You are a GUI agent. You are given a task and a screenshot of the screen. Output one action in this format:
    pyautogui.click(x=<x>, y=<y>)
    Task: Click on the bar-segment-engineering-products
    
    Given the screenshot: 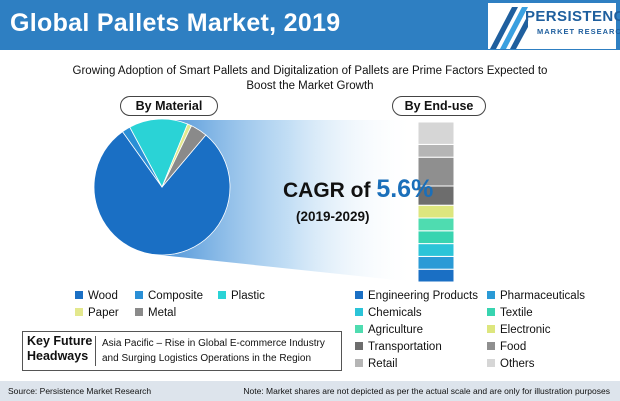 What is the action you would take?
    pyautogui.click(x=436, y=275)
    